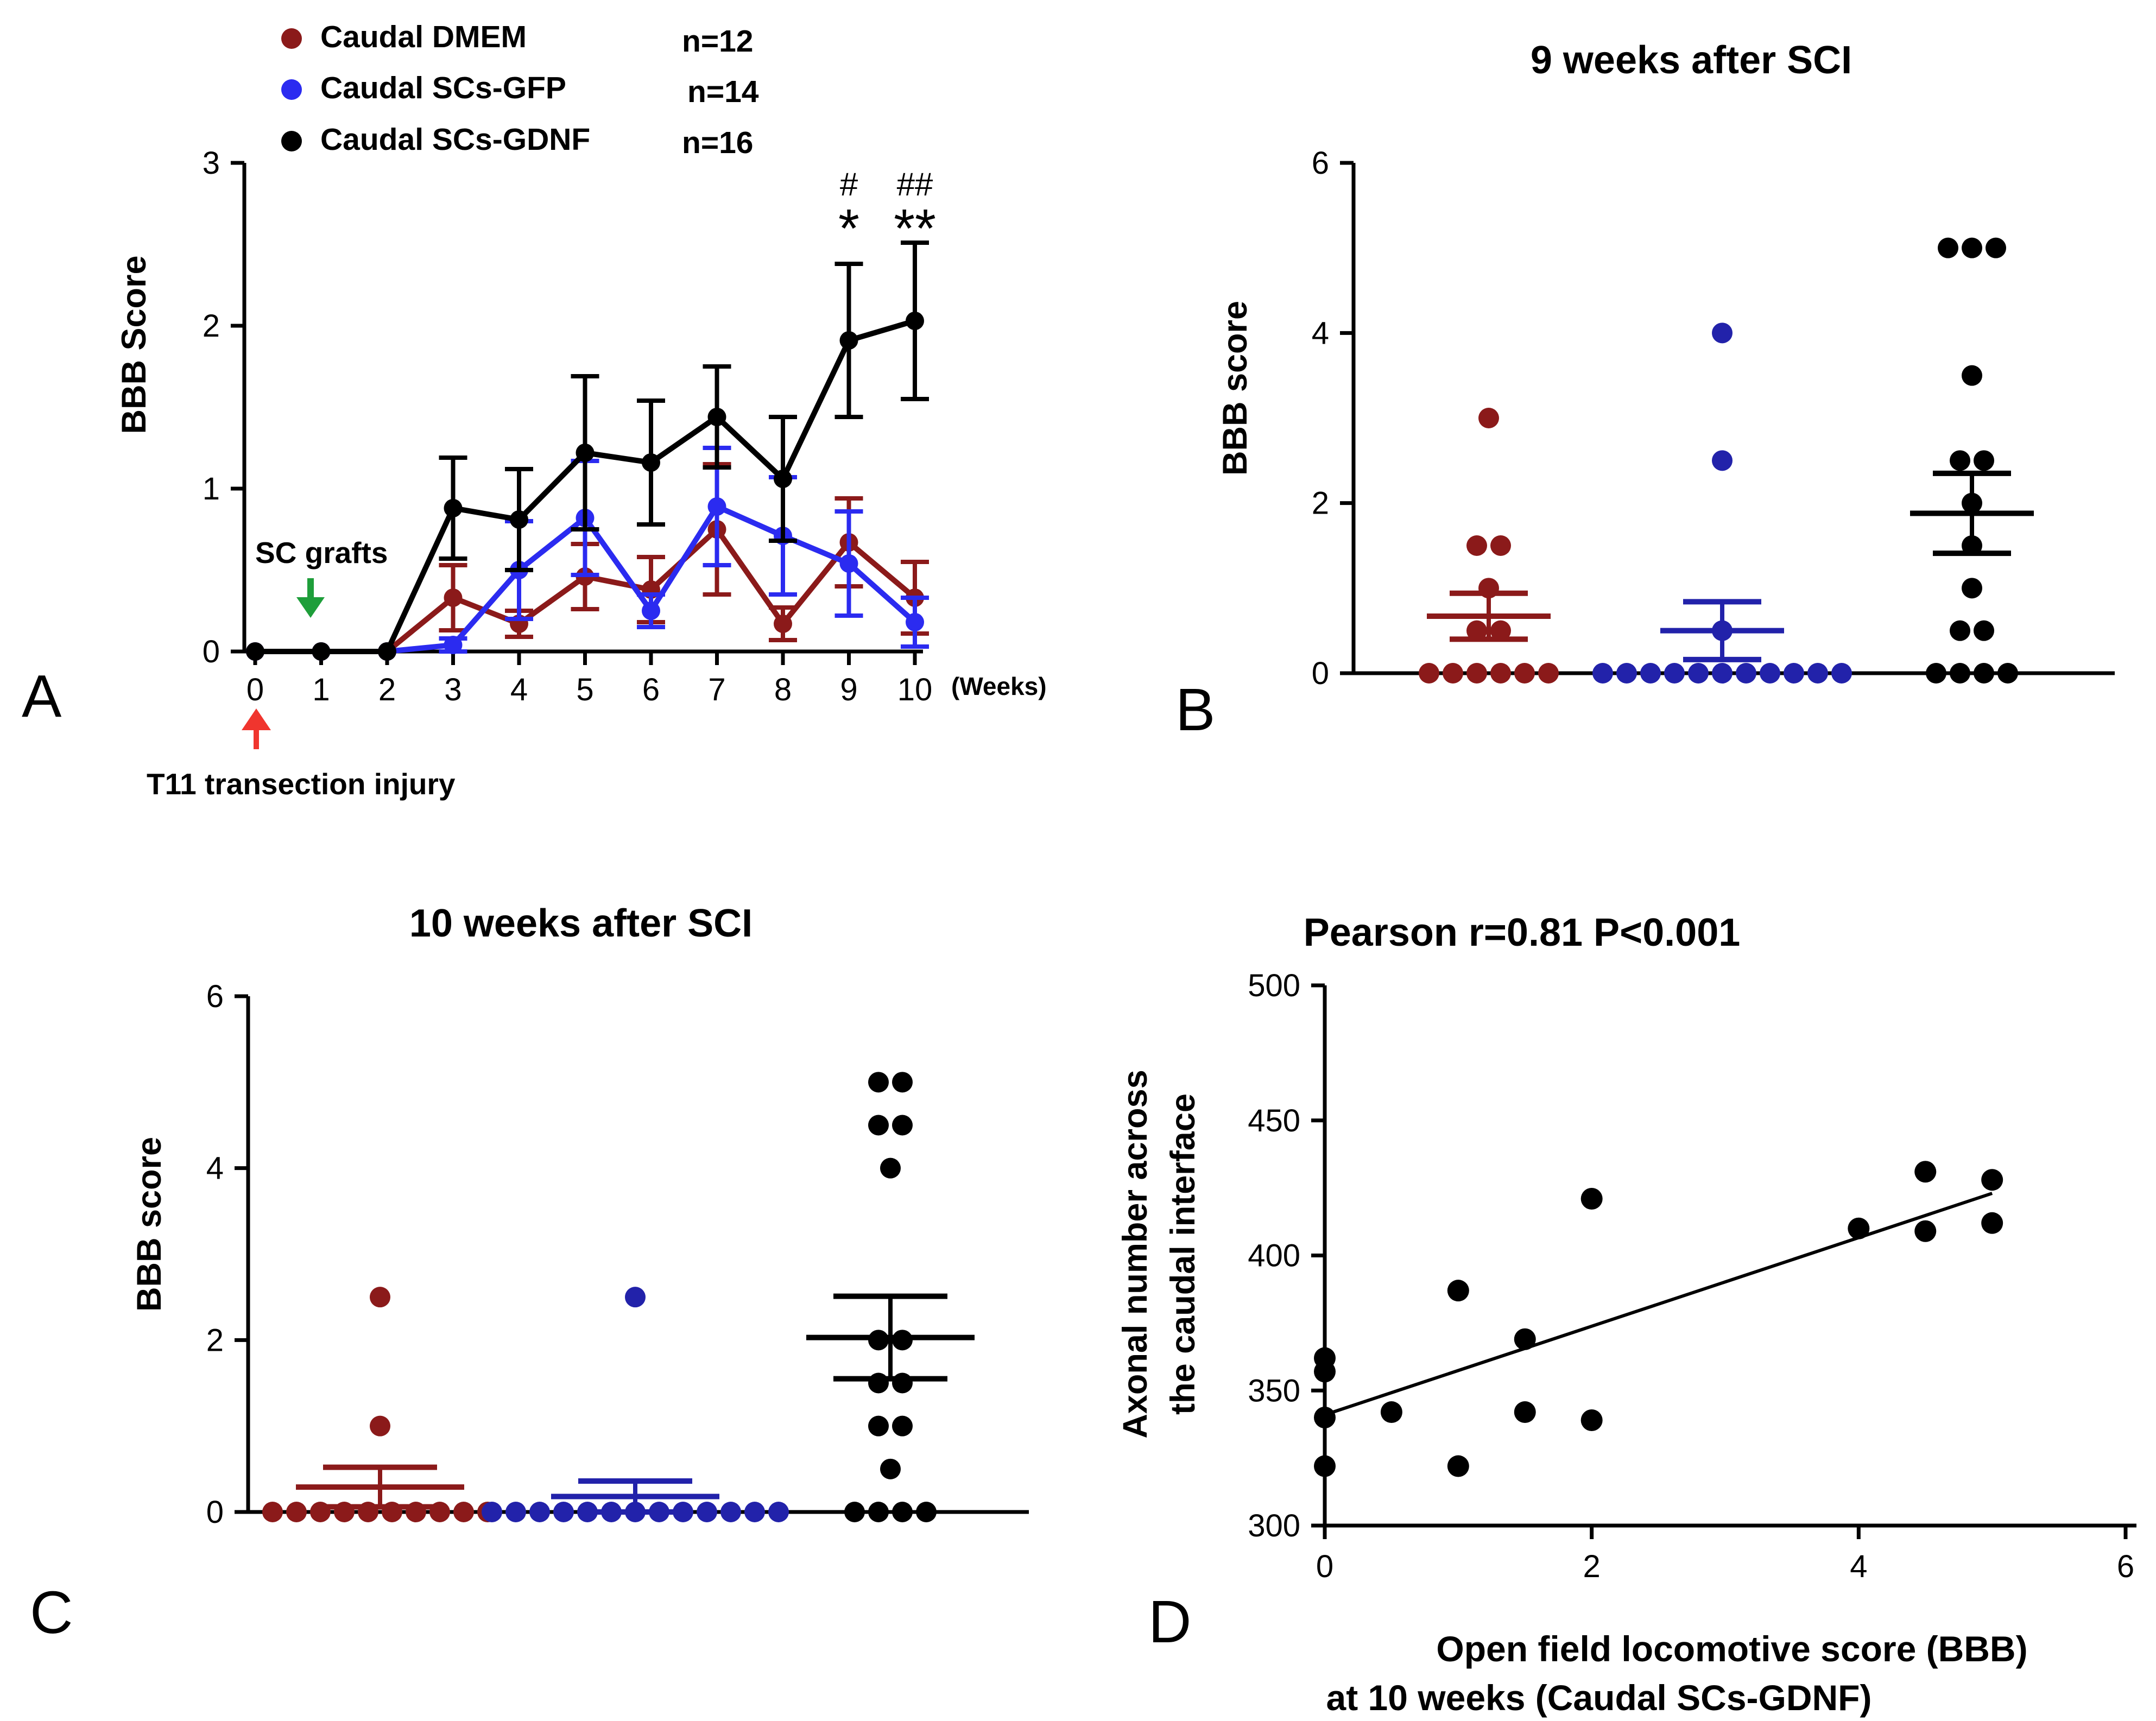 This screenshot has width=2156, height=1721. I want to click on d-ticks: 300 350 400 450 500 0 2 4 6, so click(1691, 1276).